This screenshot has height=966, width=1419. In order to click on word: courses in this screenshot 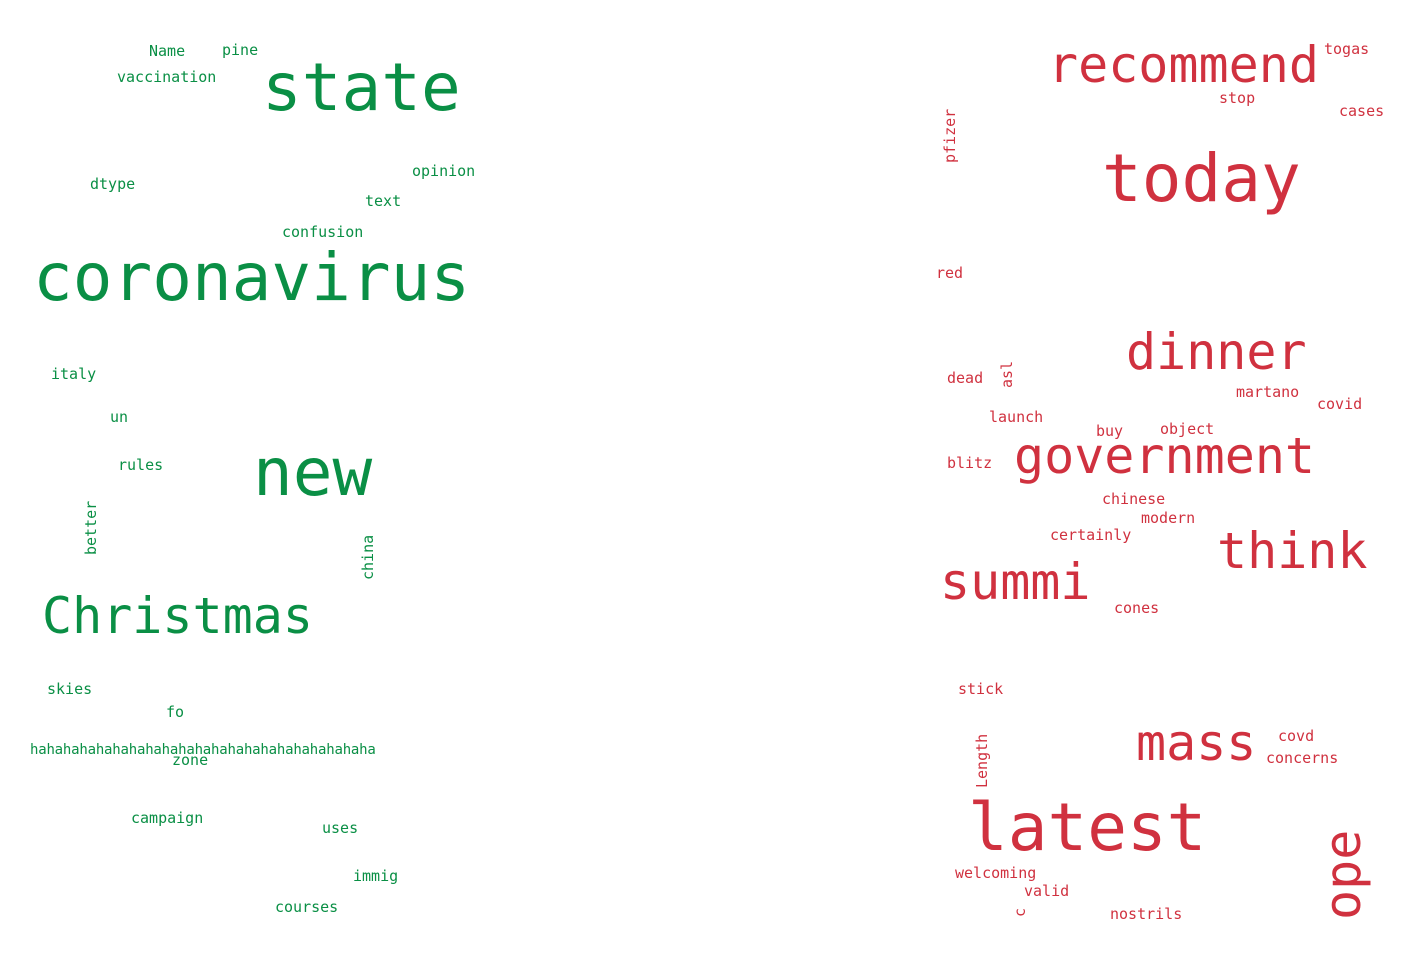, I will do `click(307, 907)`.